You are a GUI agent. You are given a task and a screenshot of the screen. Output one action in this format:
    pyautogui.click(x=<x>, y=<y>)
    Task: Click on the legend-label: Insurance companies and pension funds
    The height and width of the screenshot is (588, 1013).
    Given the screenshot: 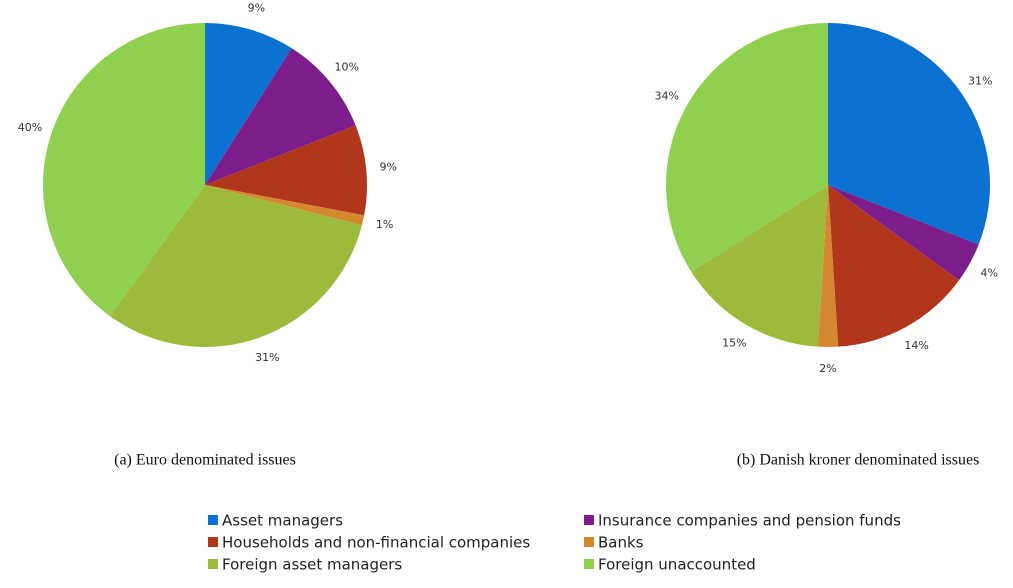 What is the action you would take?
    pyautogui.click(x=749, y=521)
    